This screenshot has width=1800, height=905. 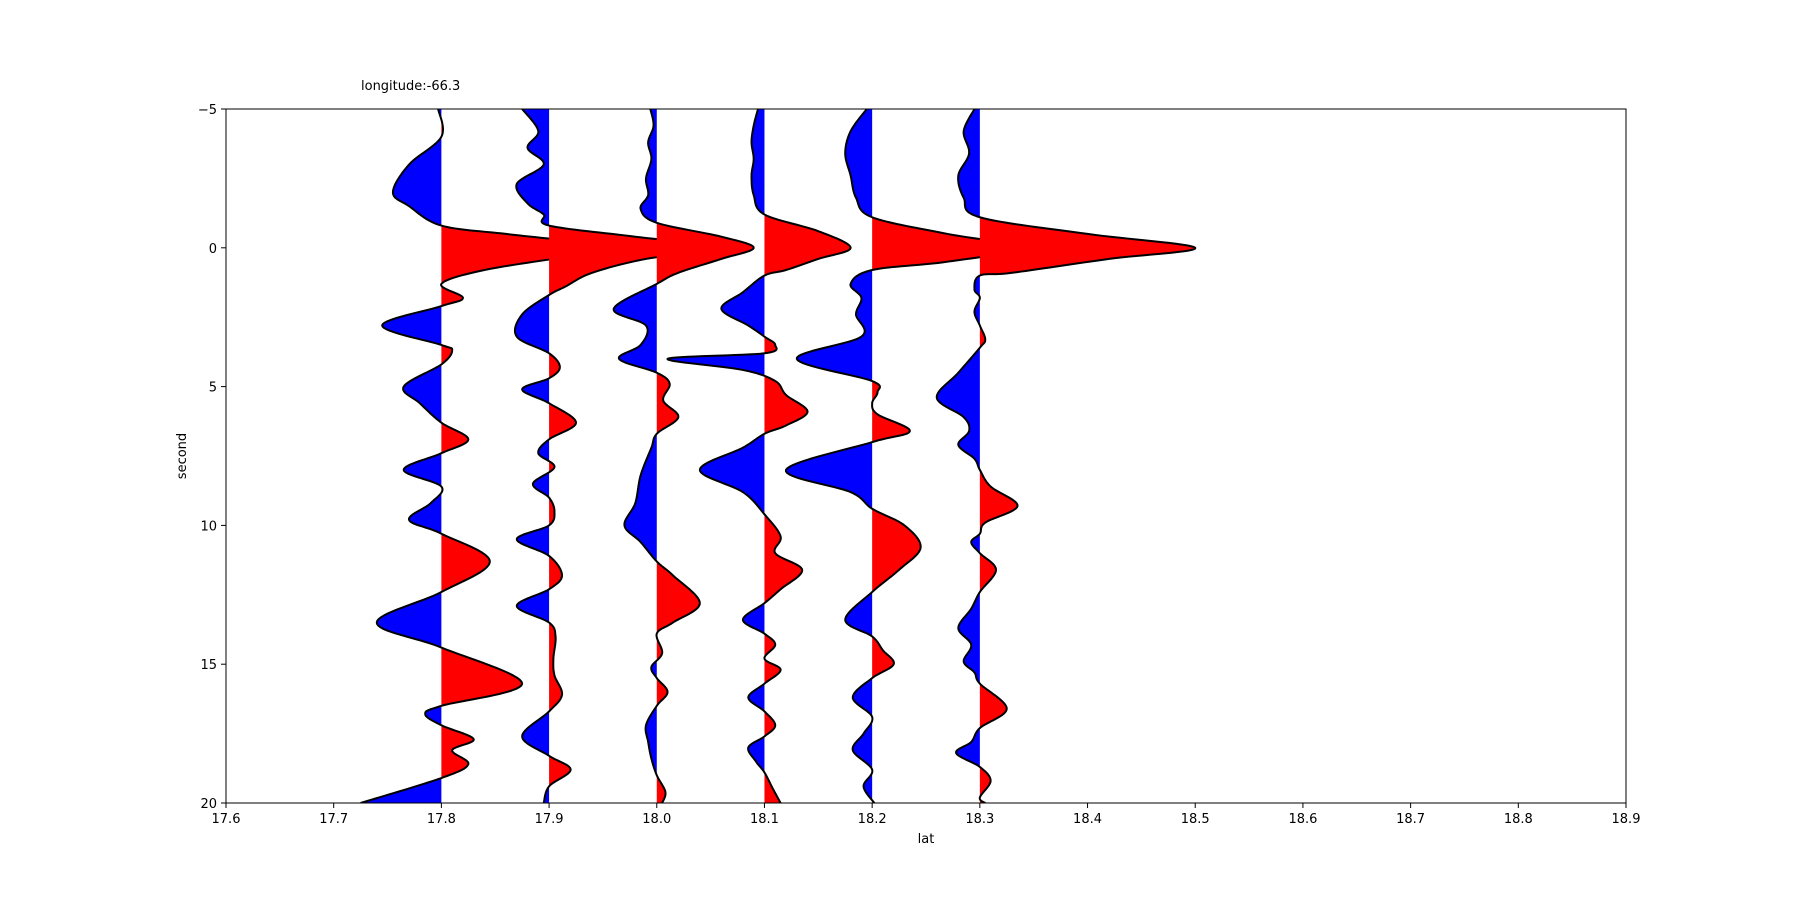 I want to click on trace-3-negative-fill, so click(x=635, y=456).